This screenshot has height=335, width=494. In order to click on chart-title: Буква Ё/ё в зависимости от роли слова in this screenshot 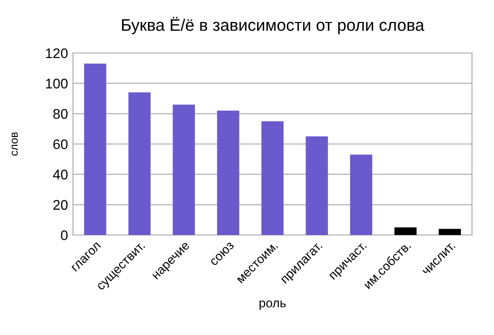, I will do `click(273, 25)`.